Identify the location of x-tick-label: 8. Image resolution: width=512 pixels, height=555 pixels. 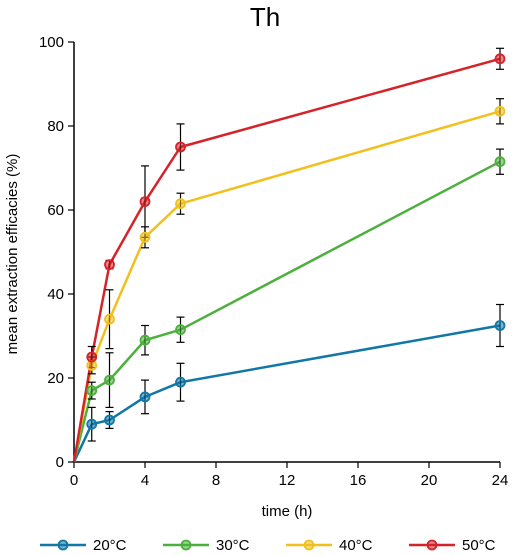
(216, 480).